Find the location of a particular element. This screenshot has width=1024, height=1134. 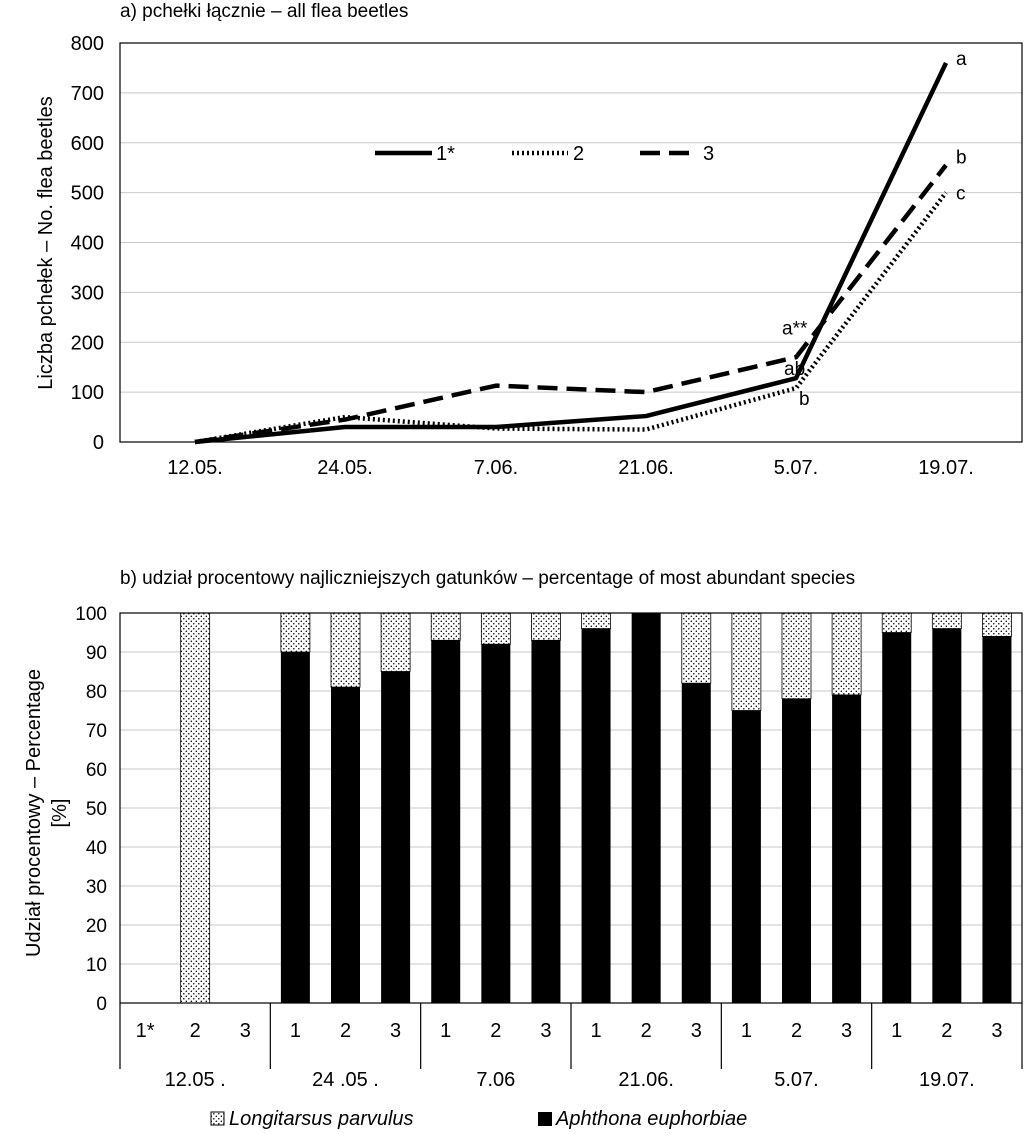

line-chart-title: a) pchełki łącznie – all flea beetles is located at coordinates (264, 11).